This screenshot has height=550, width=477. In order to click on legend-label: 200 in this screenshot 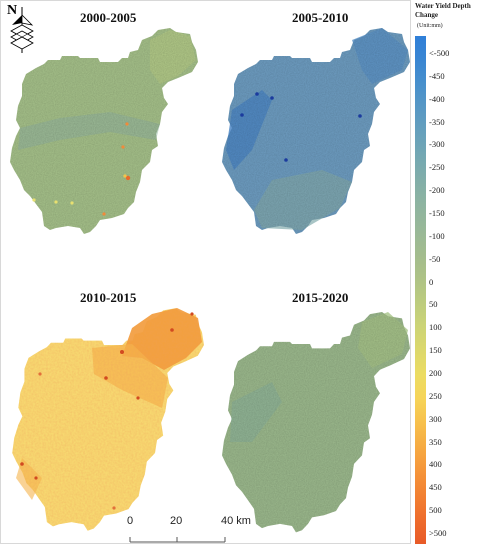, I will do `click(435, 373)`.